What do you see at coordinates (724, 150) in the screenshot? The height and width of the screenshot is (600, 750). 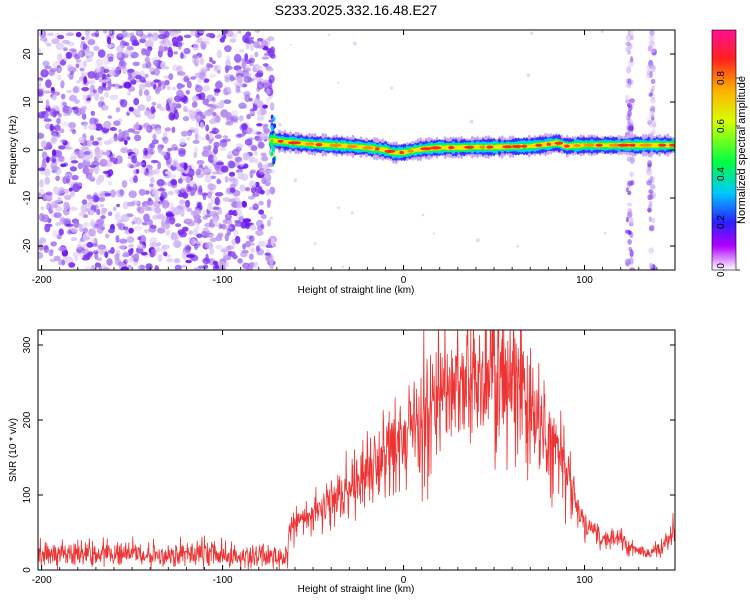 I see `colorbar-gradient` at bounding box center [724, 150].